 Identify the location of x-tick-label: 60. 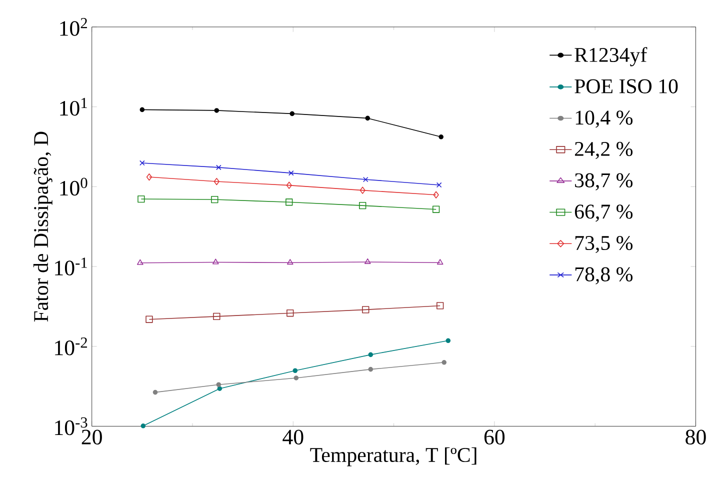
(494, 437).